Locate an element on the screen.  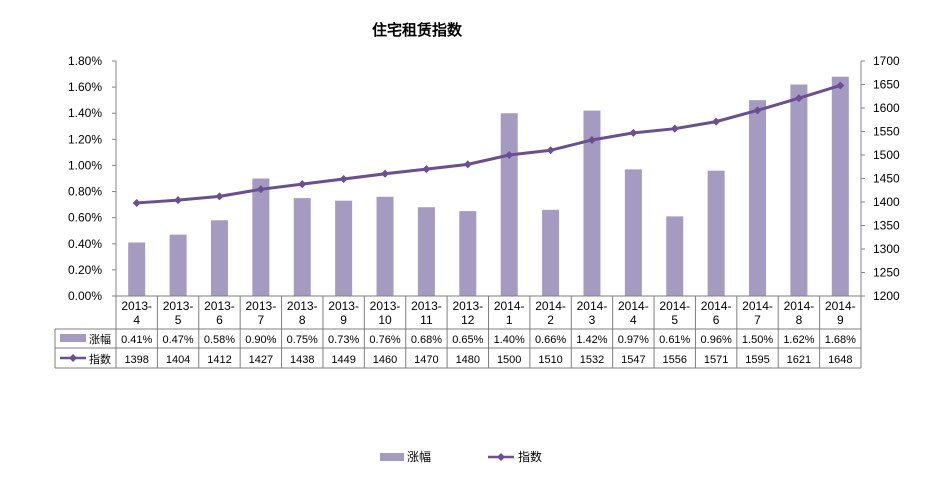
left-tick-label: 1.80% is located at coordinates (85, 61).